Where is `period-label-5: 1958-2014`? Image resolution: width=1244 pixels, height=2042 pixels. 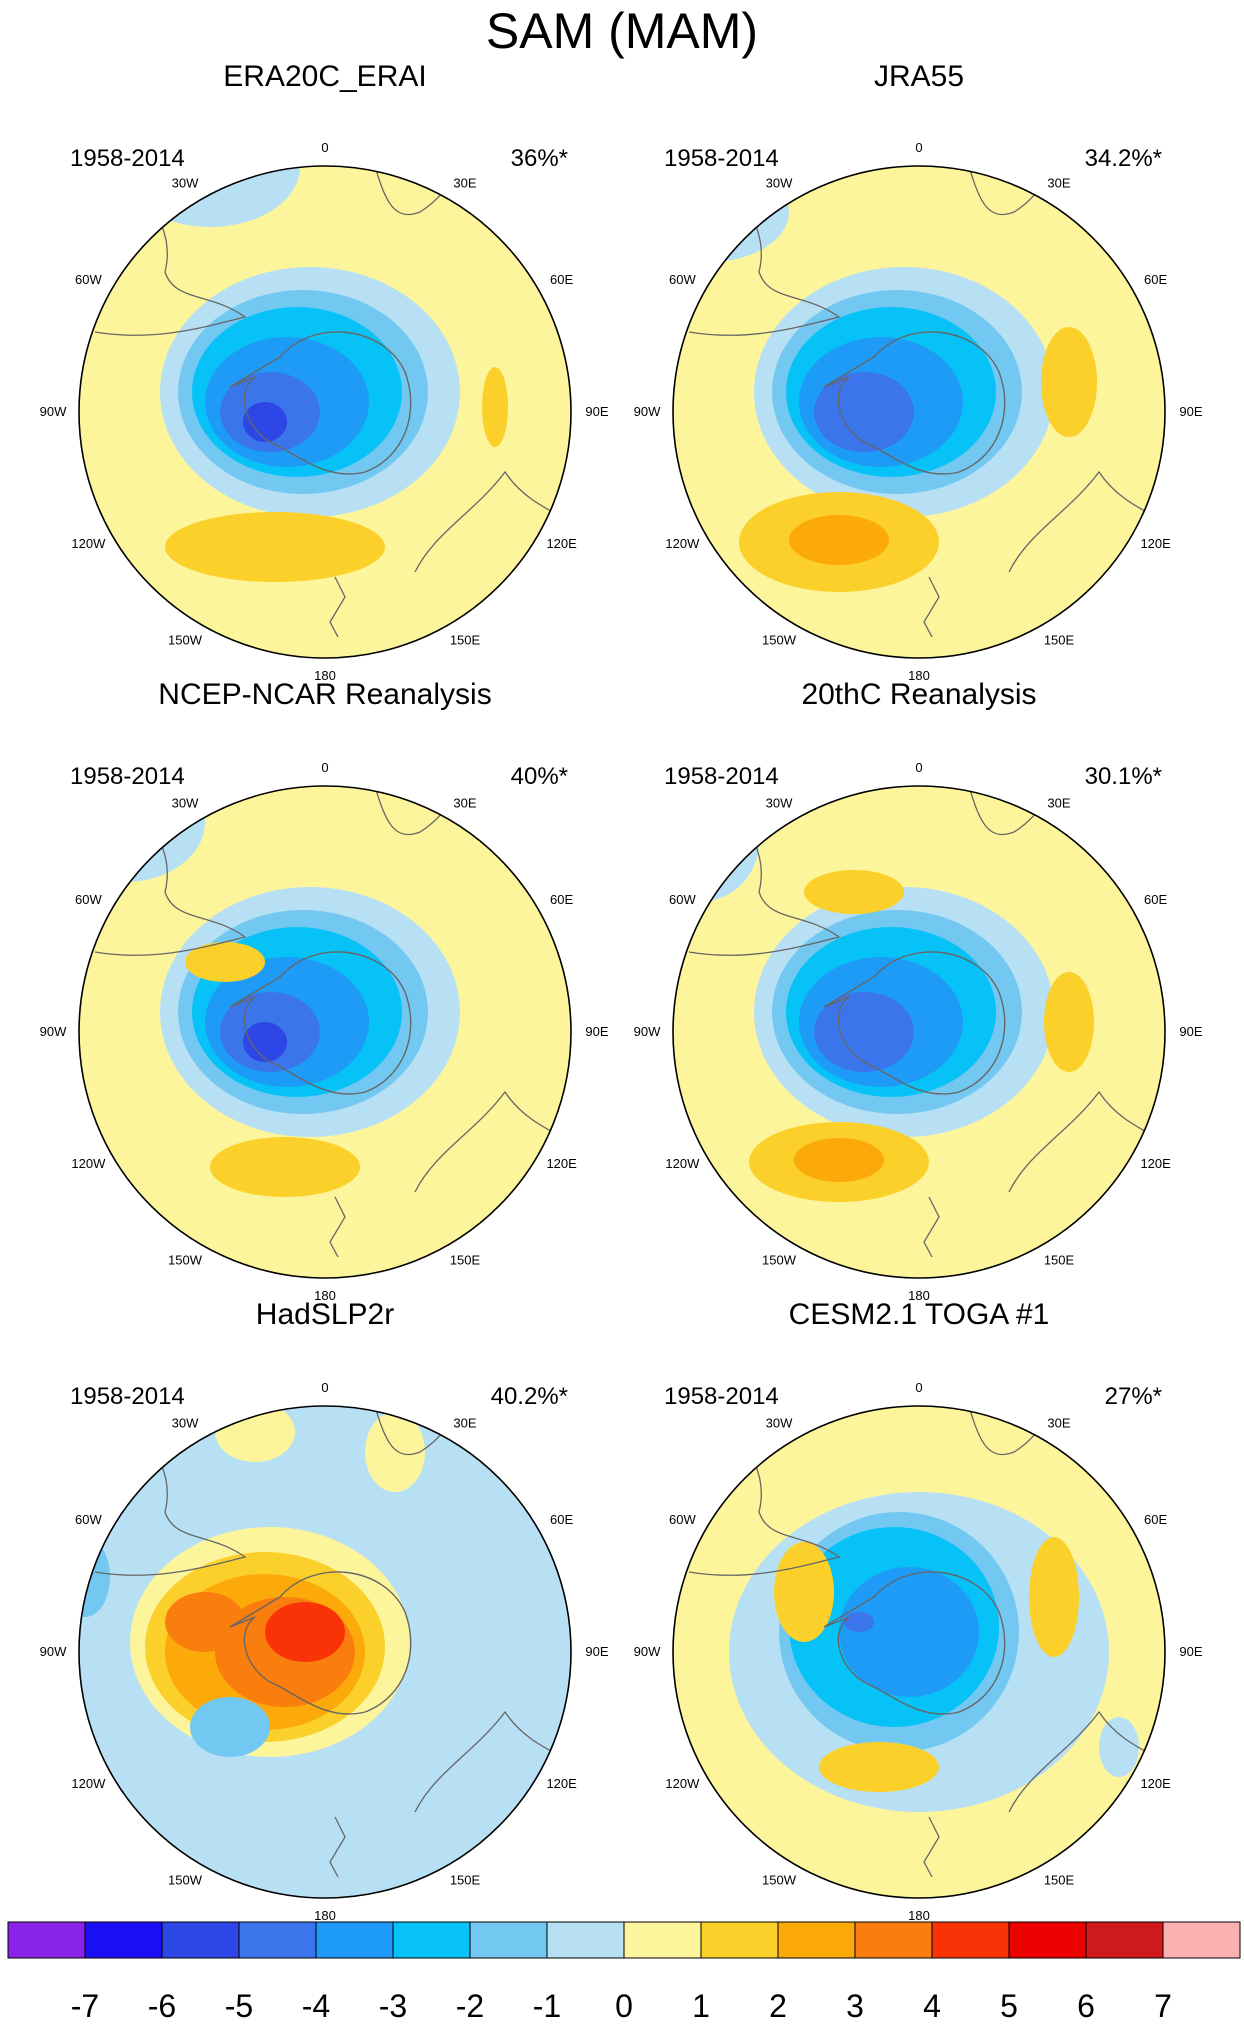 period-label-5: 1958-2014 is located at coordinates (127, 1396).